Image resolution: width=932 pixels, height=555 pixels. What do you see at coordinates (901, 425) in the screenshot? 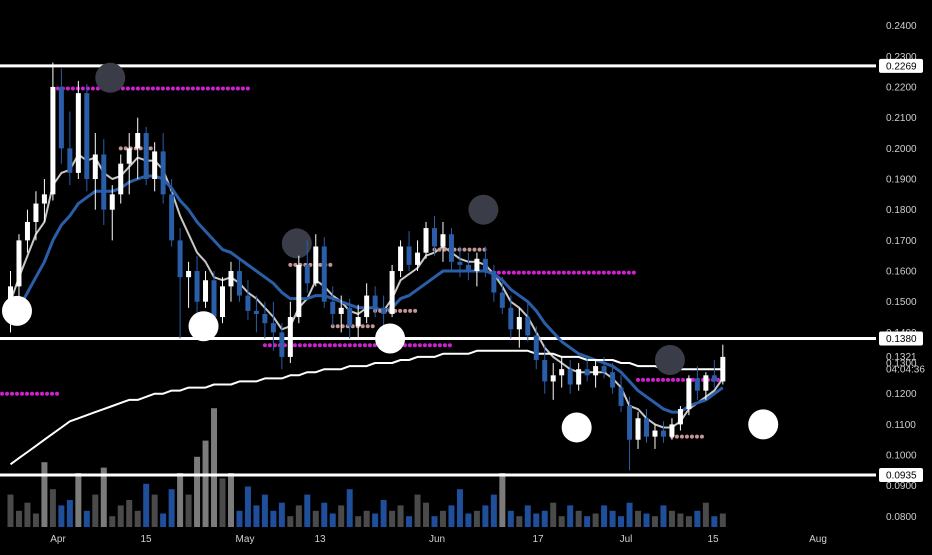
I see `y-tick-label: 0.1100` at bounding box center [901, 425].